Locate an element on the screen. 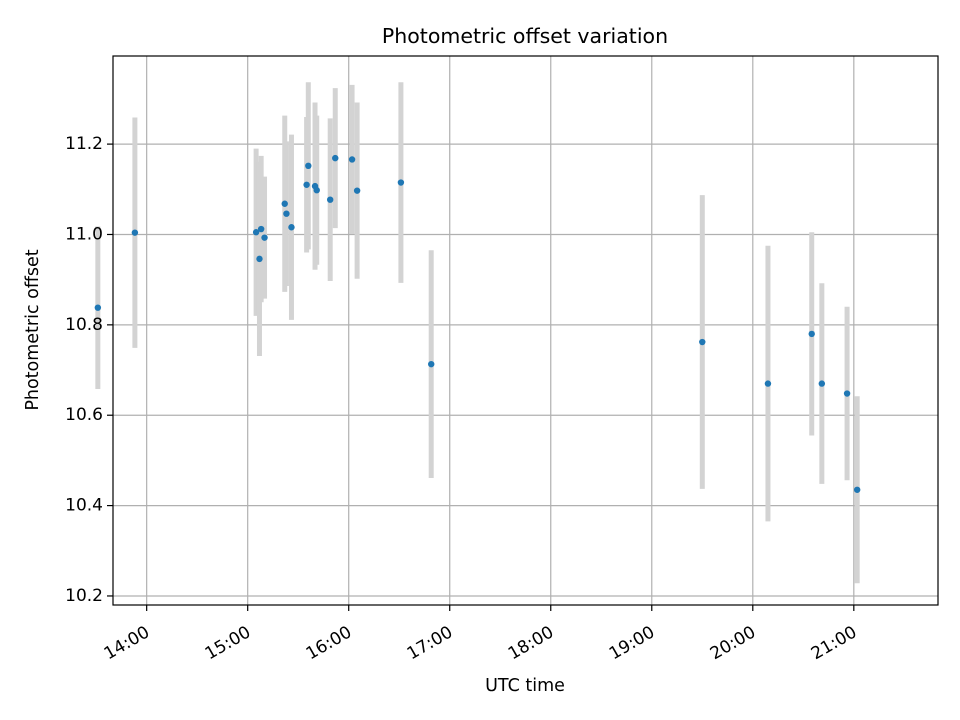 The height and width of the screenshot is (720, 960). y-tick-label: 11.2 is located at coordinates (84, 144).